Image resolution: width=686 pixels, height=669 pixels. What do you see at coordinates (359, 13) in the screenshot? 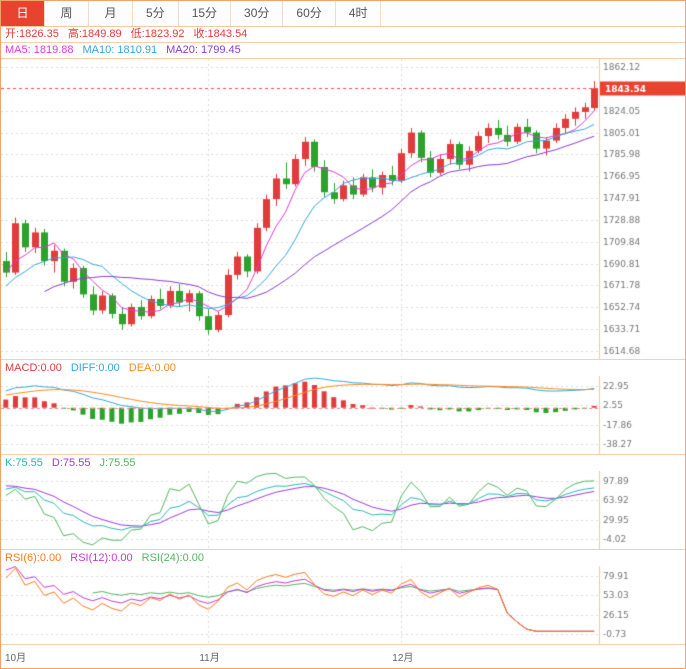
I see `tab-4时: 4时` at bounding box center [359, 13].